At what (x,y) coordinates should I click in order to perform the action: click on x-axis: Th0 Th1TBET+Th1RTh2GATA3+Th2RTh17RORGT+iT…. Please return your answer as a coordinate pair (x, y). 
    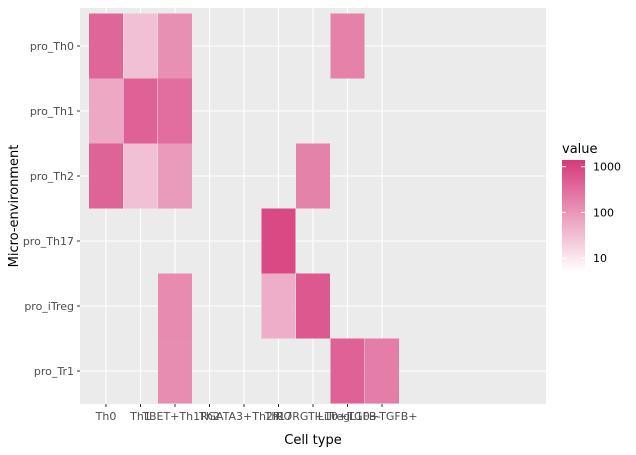
    Looking at the image, I should click on (256, 413).